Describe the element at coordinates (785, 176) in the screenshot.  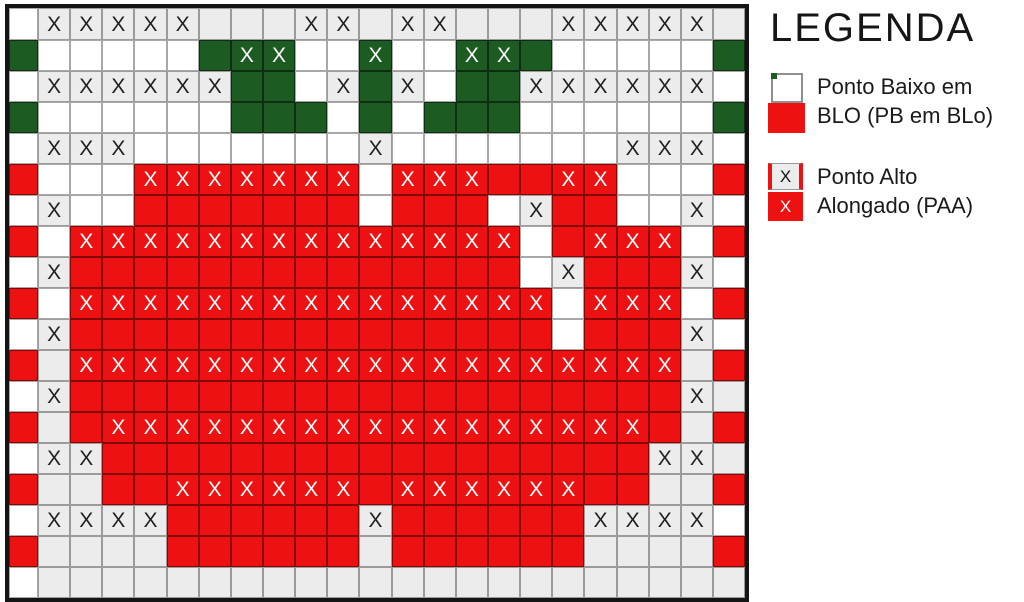
I see `paa-swatch-gray-cell: X` at that location.